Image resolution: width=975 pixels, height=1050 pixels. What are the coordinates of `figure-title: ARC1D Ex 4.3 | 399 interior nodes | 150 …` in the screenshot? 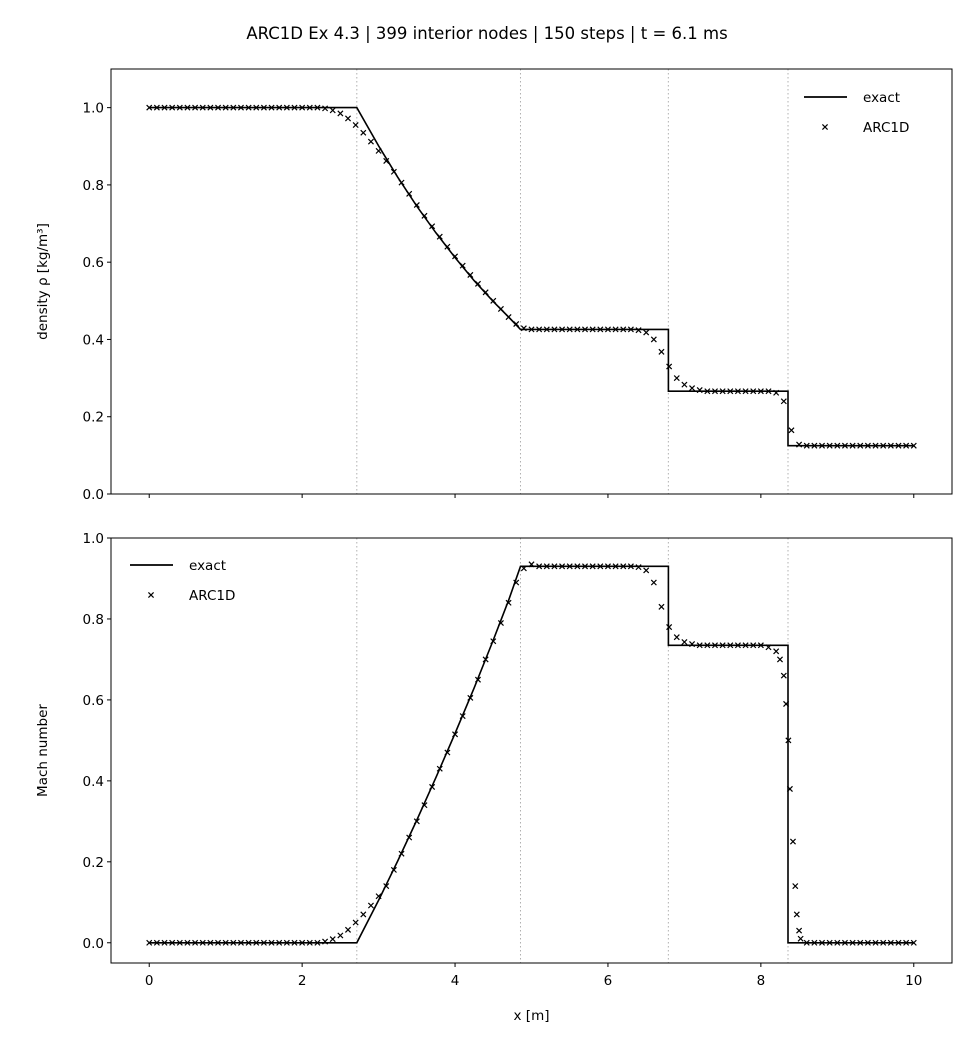 It's located at (486, 33).